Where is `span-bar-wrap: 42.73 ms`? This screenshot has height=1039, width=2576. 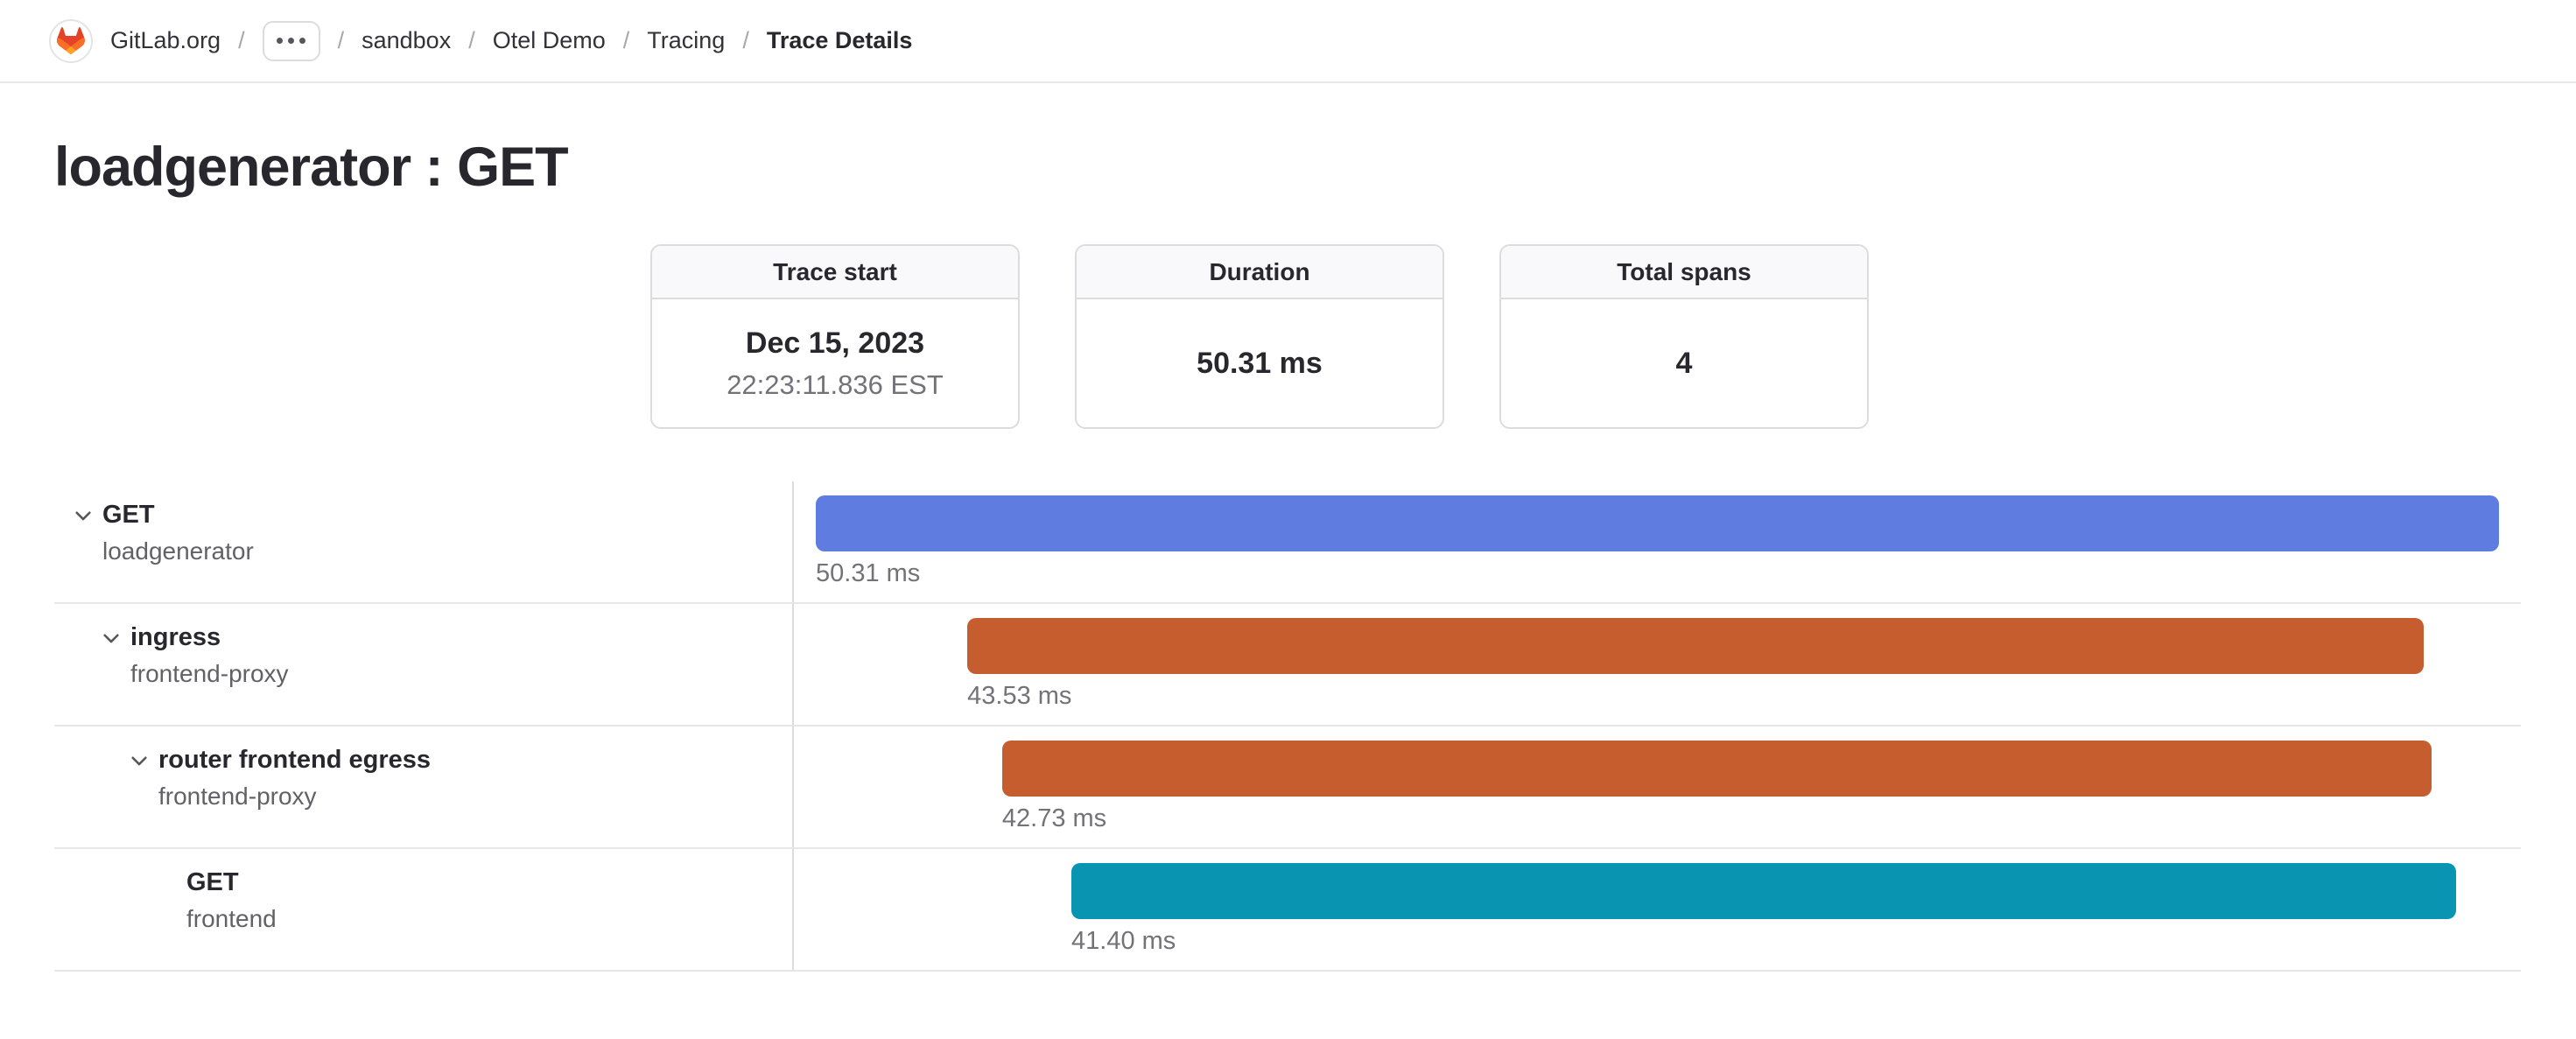 span-bar-wrap: 42.73 ms is located at coordinates (1716, 787).